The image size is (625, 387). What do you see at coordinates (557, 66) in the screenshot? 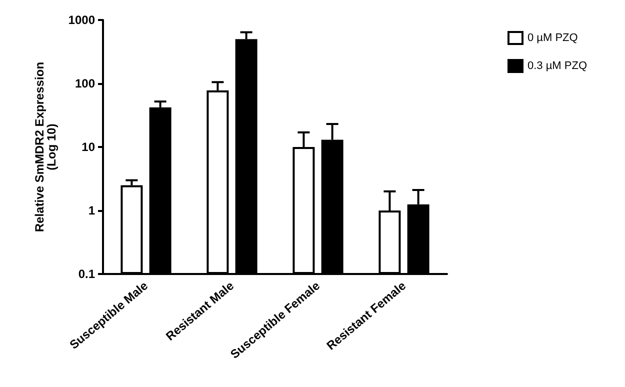
I see `legend-label: 0.3 µM PZQ` at bounding box center [557, 66].